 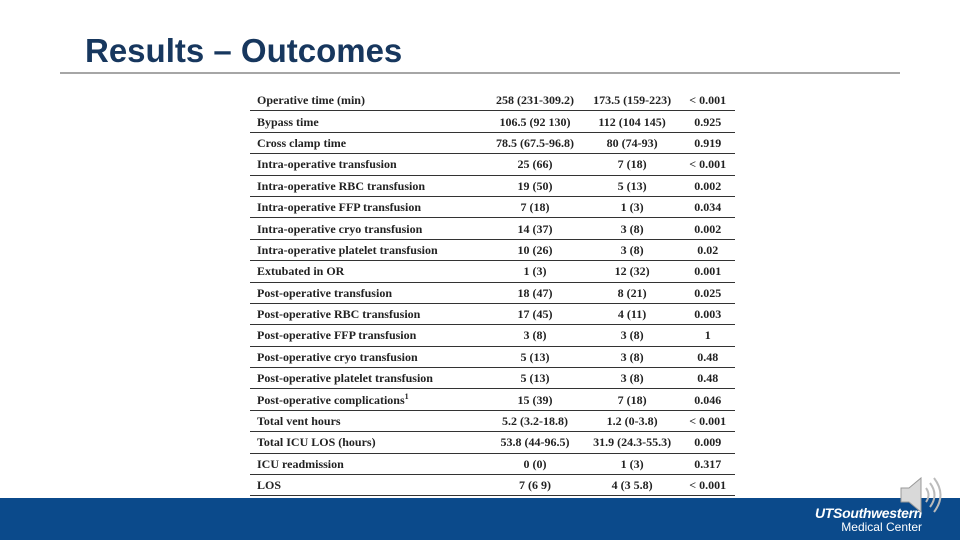 I want to click on table-cell: 15 (39), so click(x=535, y=399).